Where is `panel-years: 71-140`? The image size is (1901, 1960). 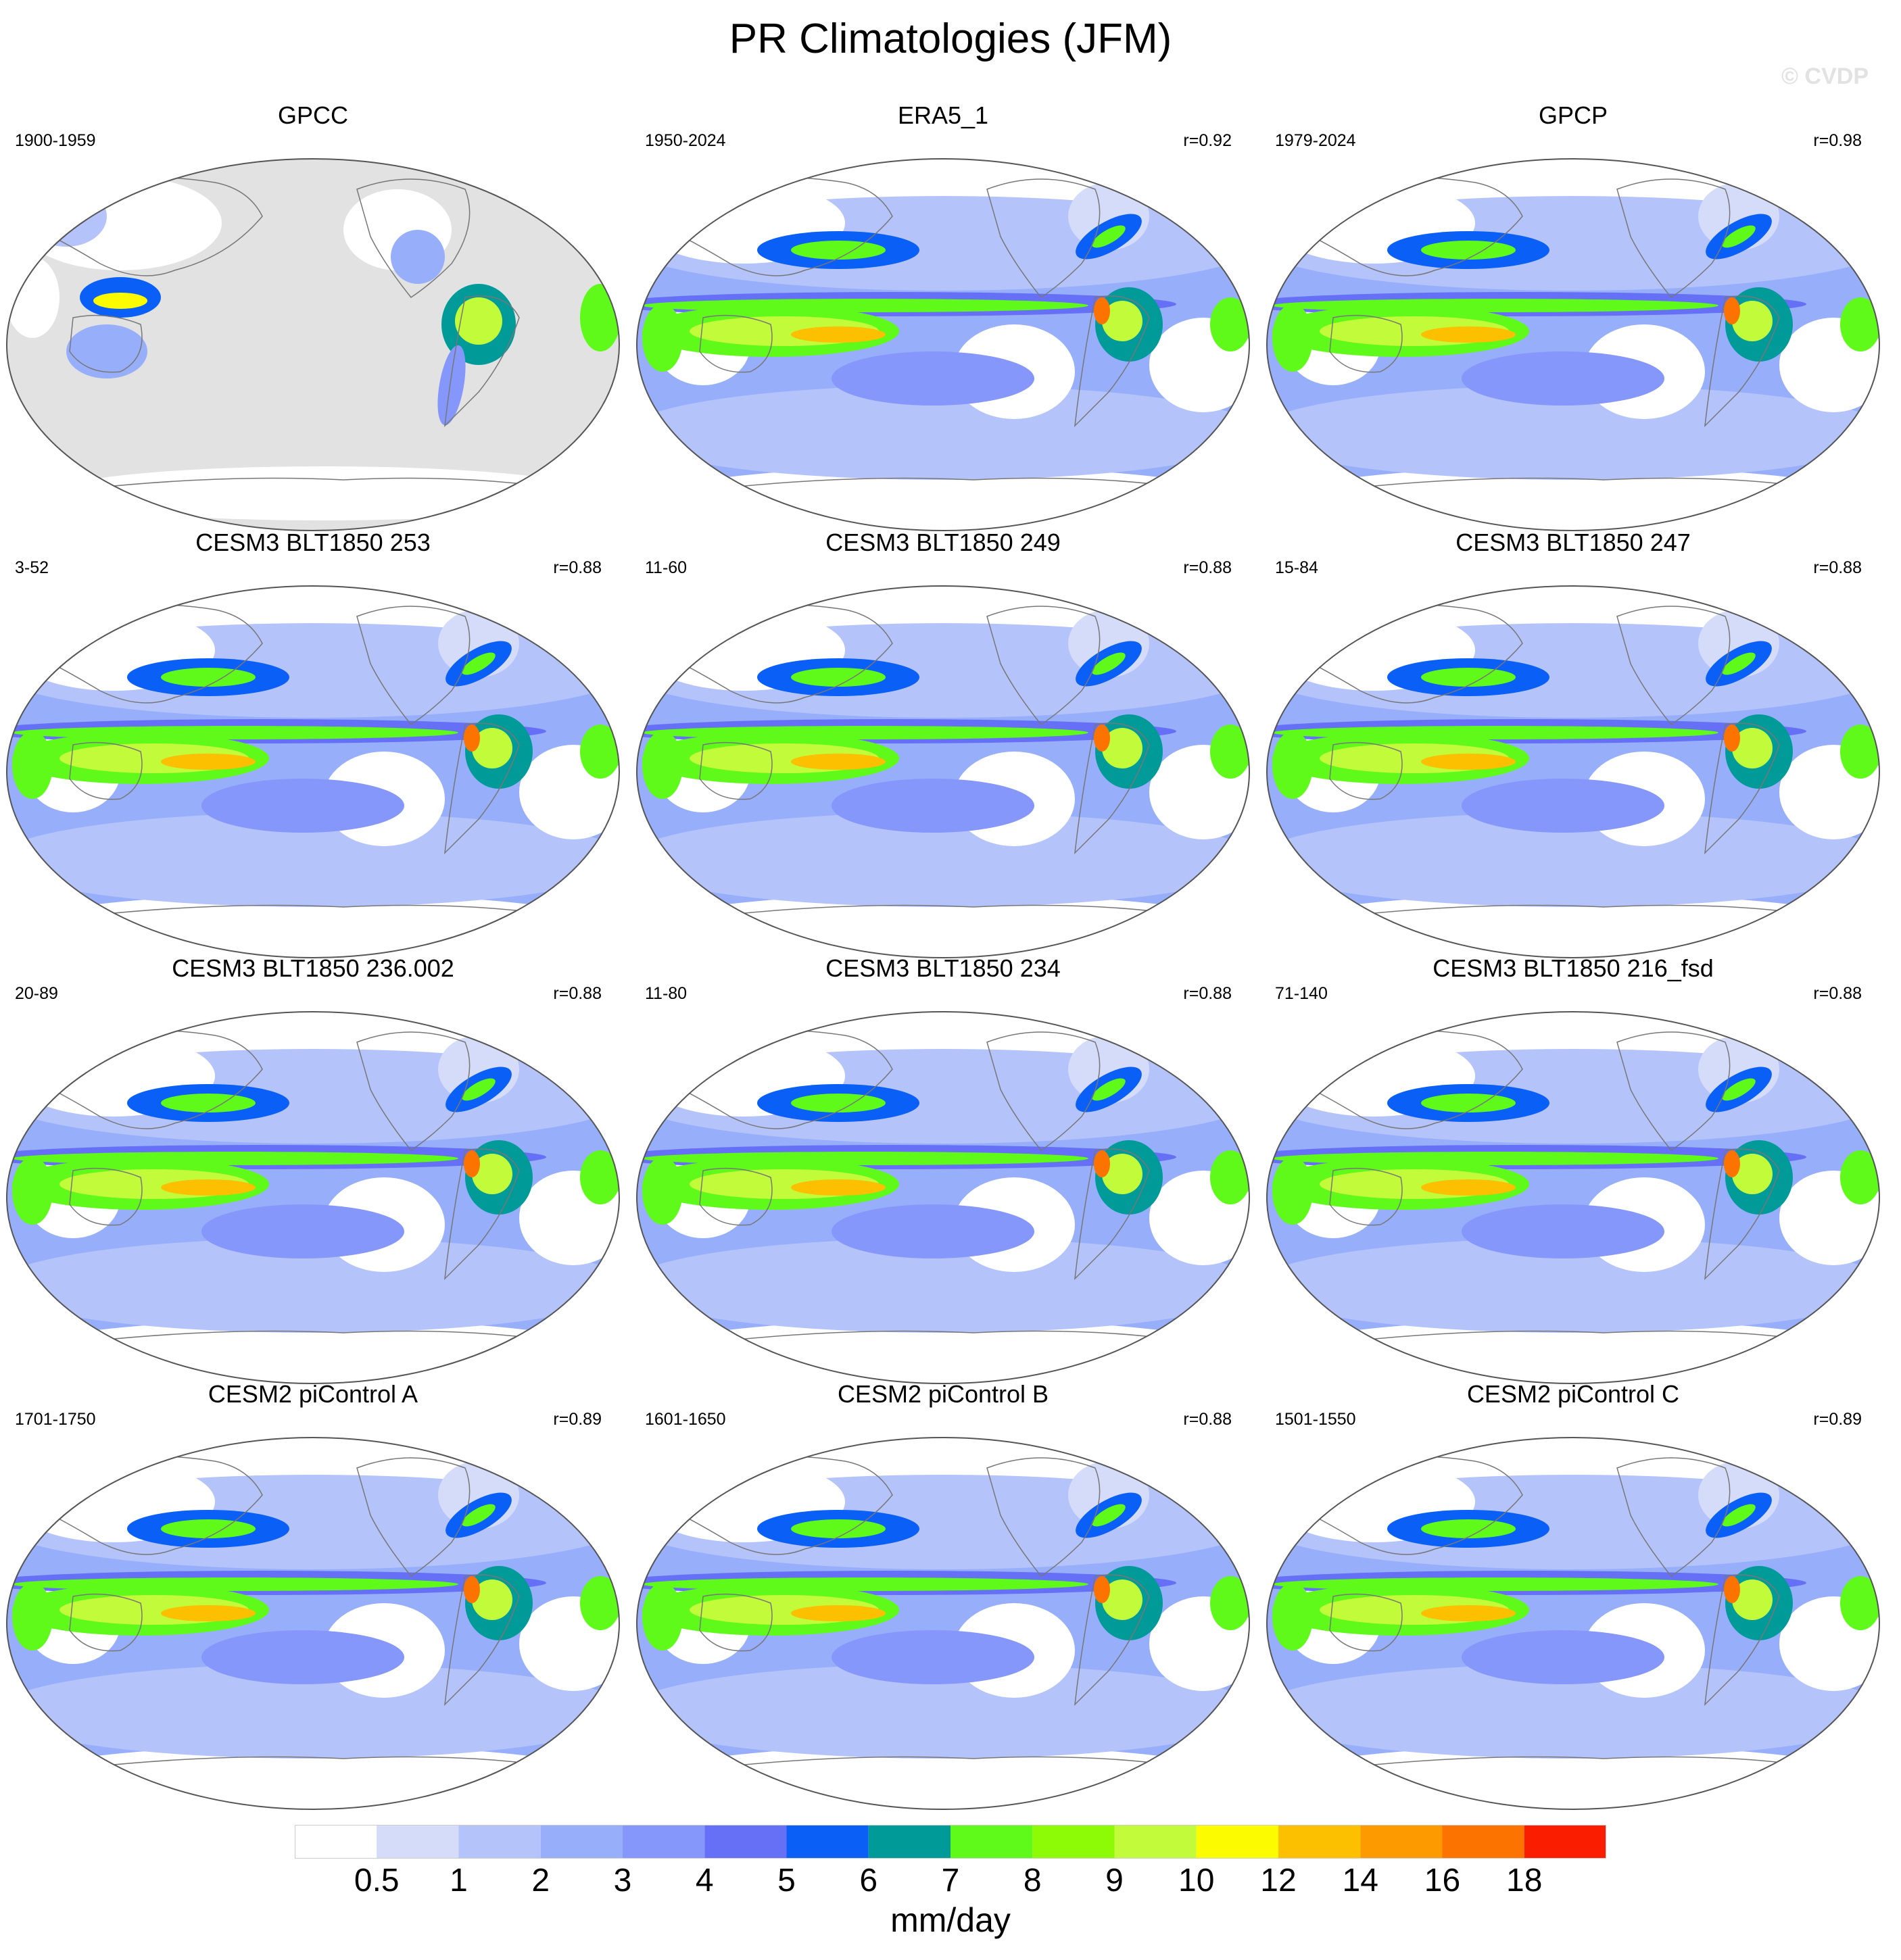
panel-years: 71-140 is located at coordinates (1301, 993).